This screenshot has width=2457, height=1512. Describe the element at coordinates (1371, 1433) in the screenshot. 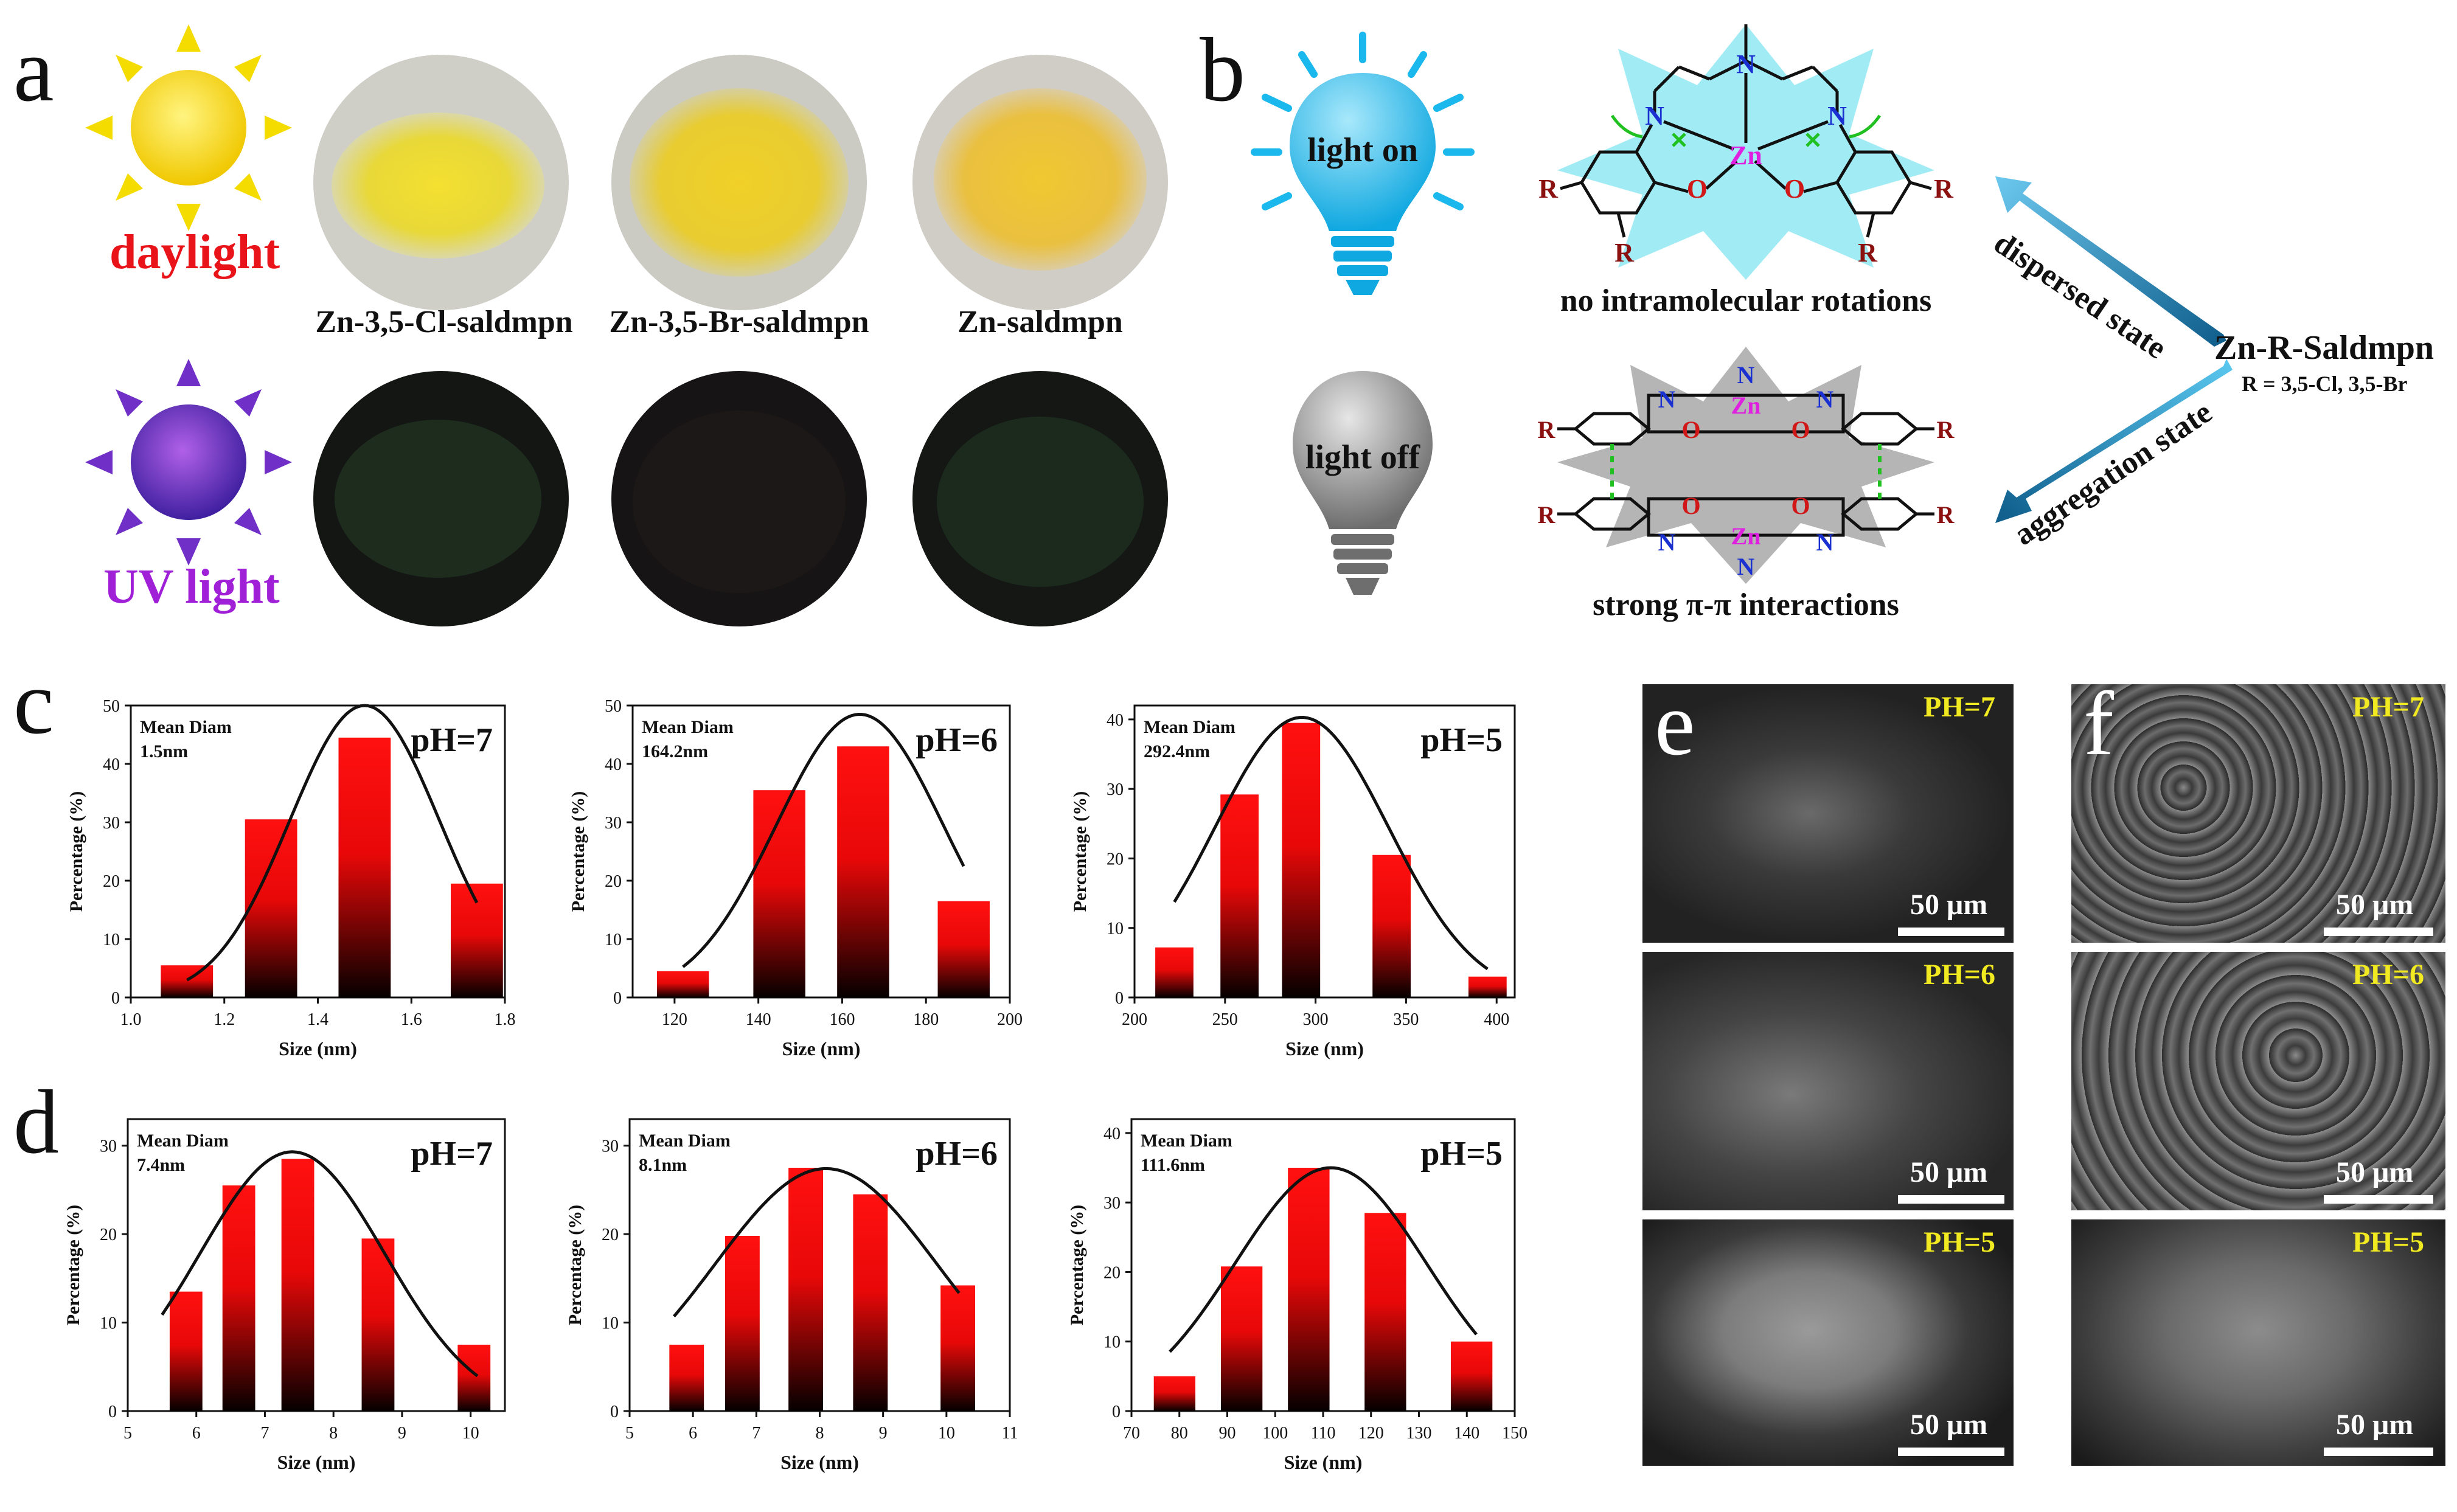

I see `x-tick-label: 120` at that location.